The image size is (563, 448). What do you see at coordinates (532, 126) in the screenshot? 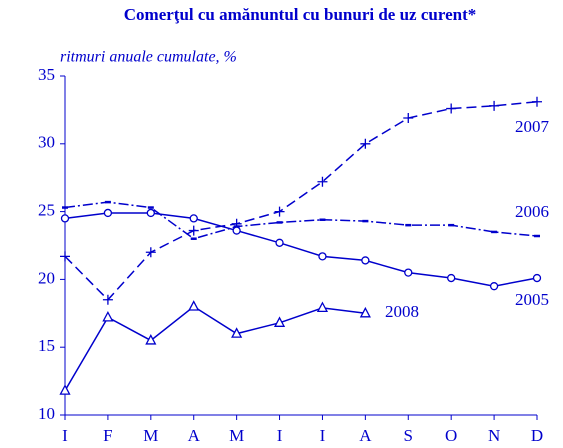
I see `series-label: 2007` at bounding box center [532, 126].